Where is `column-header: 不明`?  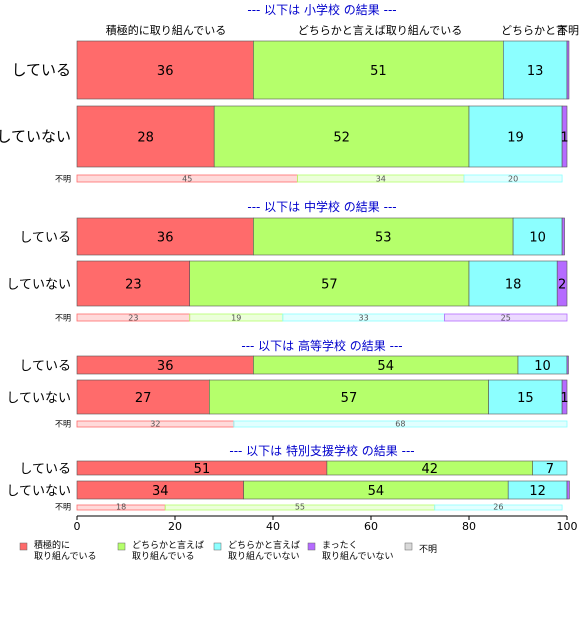
column-header: 不明 is located at coordinates (568, 30).